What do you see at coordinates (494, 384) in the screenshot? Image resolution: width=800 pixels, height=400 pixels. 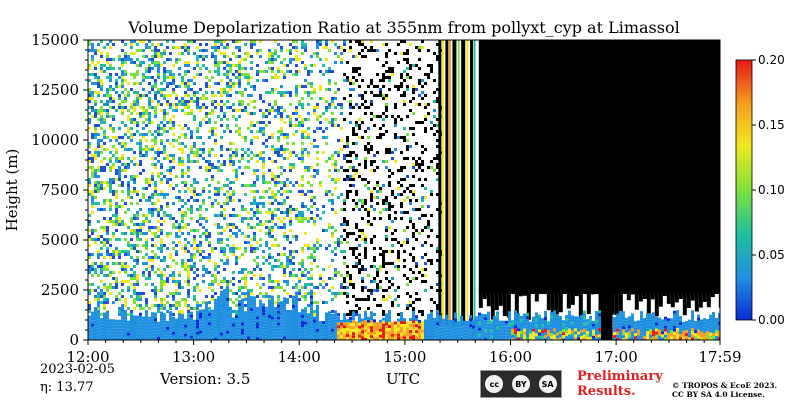 I see `cc-icon: cc` at bounding box center [494, 384].